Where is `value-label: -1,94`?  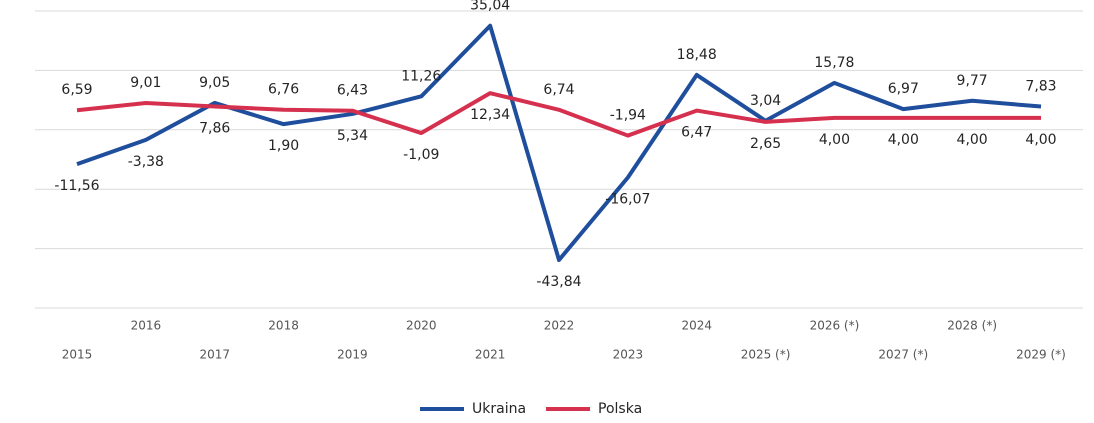
value-label: -1,94 is located at coordinates (628, 116).